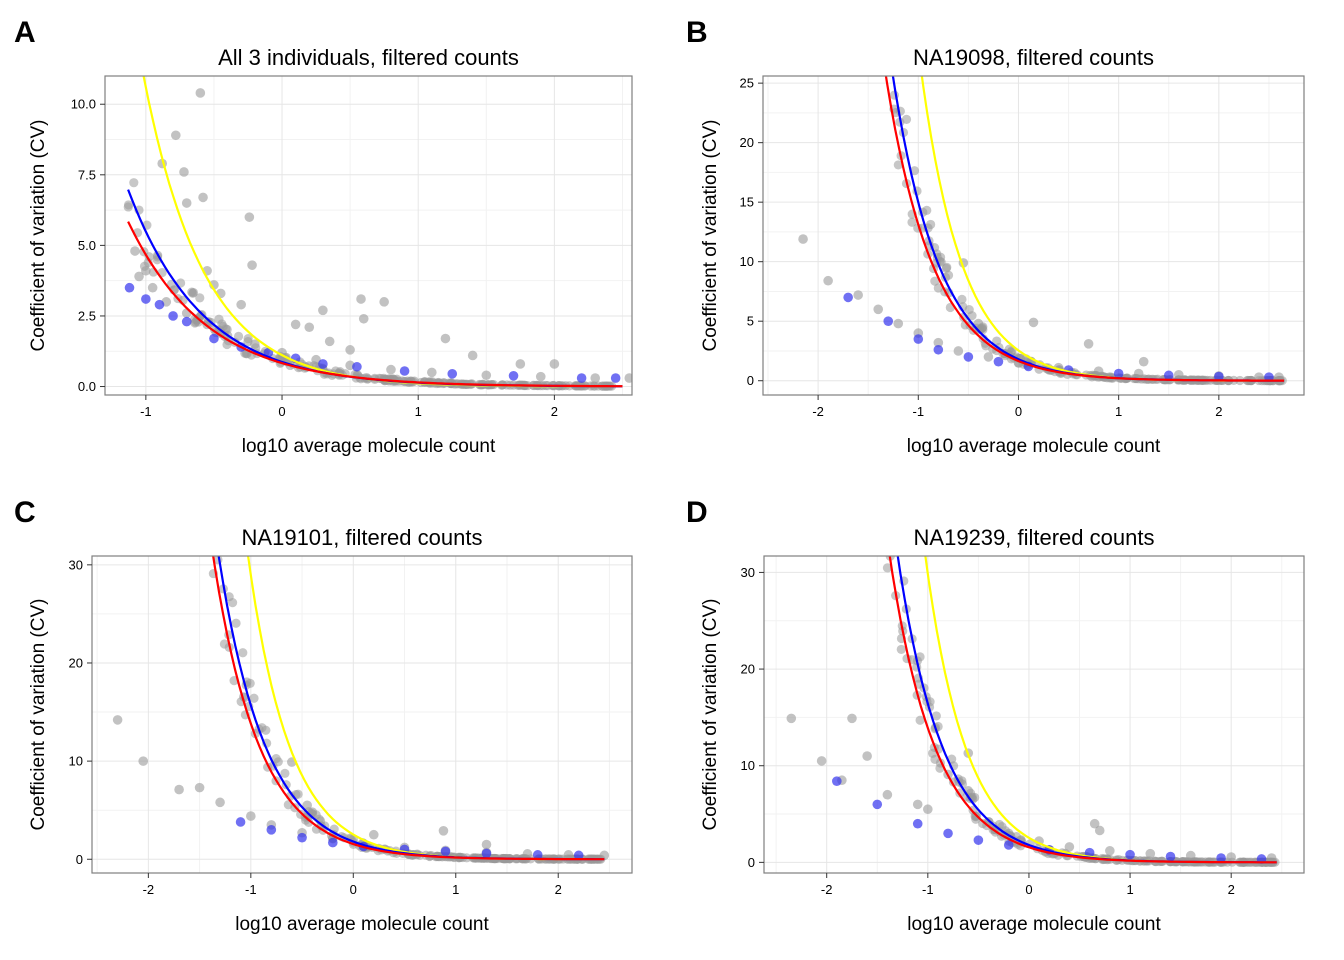 This screenshot has height=960, width=1344. I want to click on y-tick-label: 0.0, so click(87, 386).